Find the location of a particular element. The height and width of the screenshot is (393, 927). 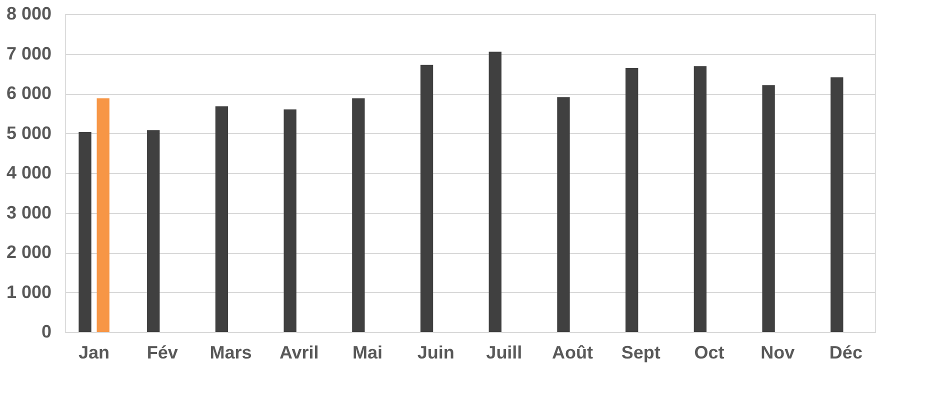

x-tick-label: Juill is located at coordinates (504, 352).